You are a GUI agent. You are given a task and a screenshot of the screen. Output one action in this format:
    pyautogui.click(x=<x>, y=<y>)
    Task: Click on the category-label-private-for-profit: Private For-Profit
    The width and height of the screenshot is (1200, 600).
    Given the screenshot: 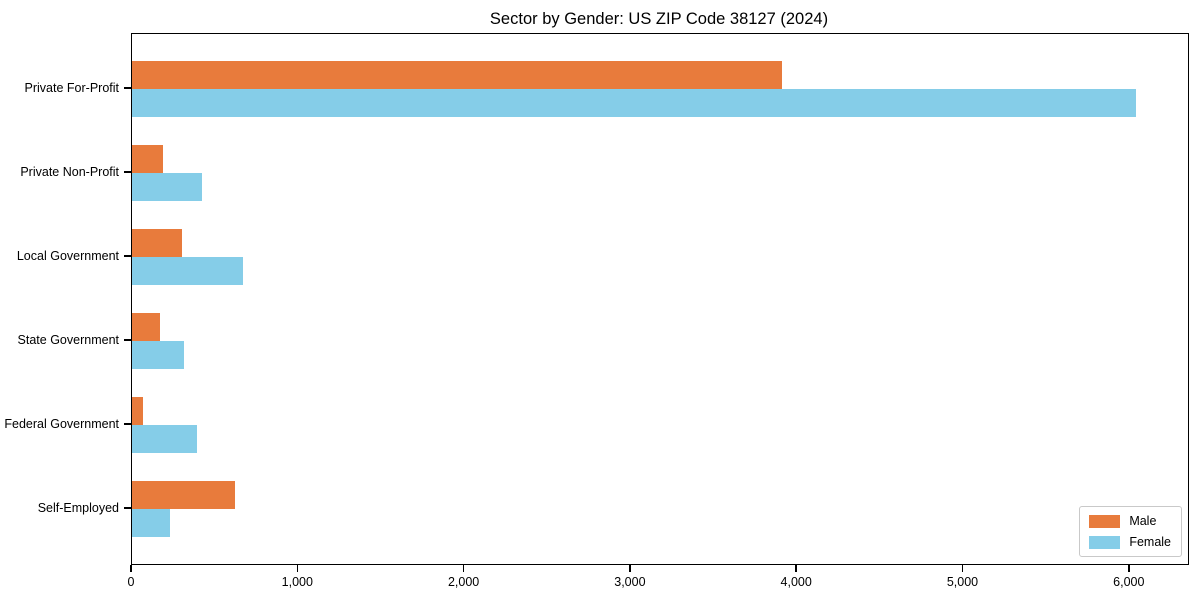 What is the action you would take?
    pyautogui.click(x=71, y=88)
    